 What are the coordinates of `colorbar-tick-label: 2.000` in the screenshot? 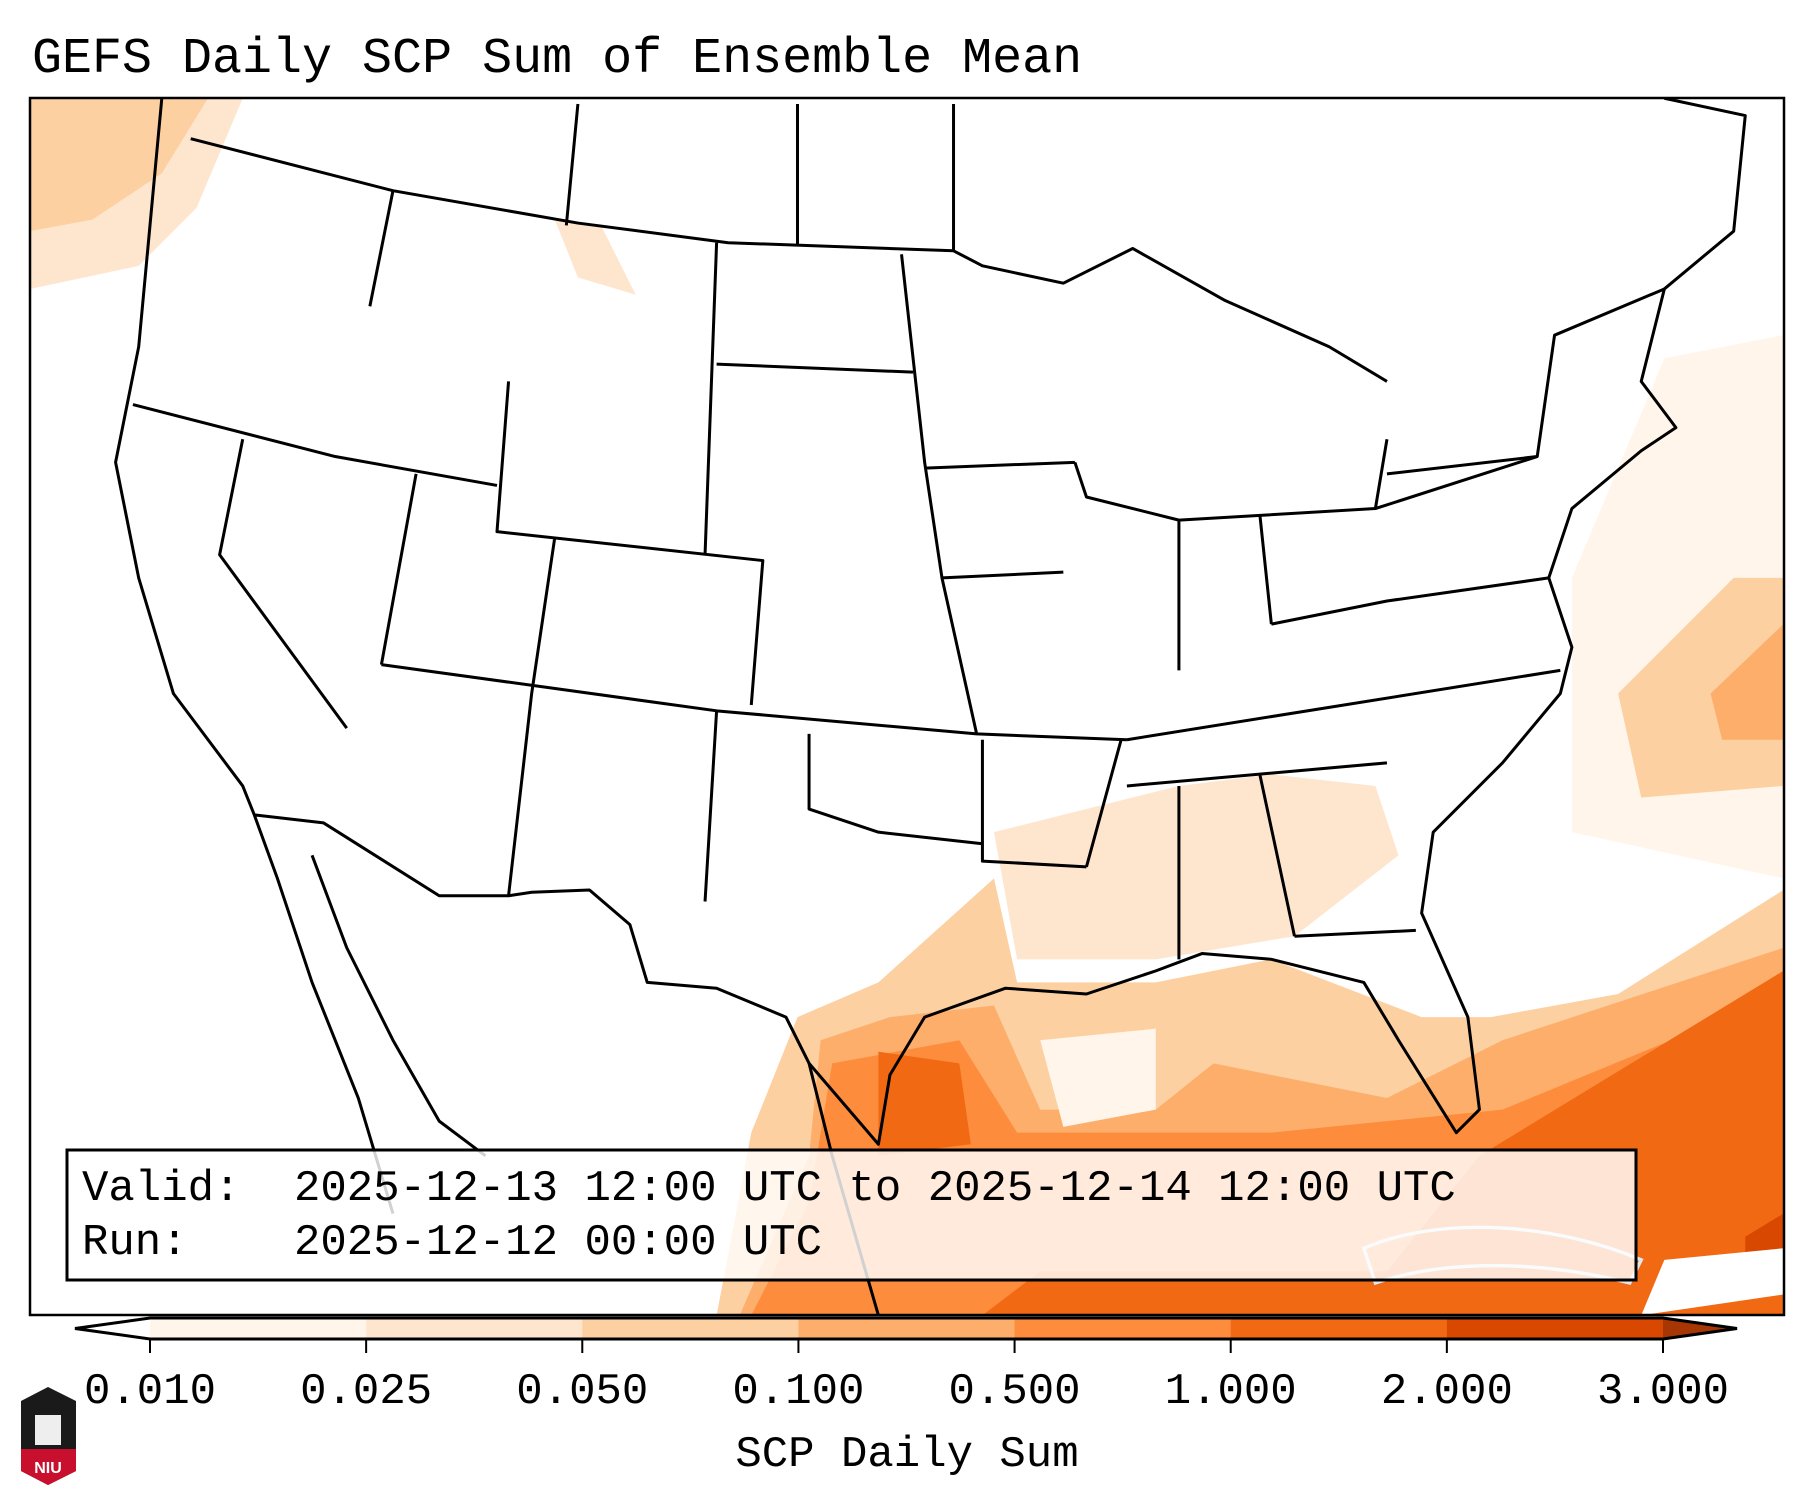 It's located at (1447, 1392).